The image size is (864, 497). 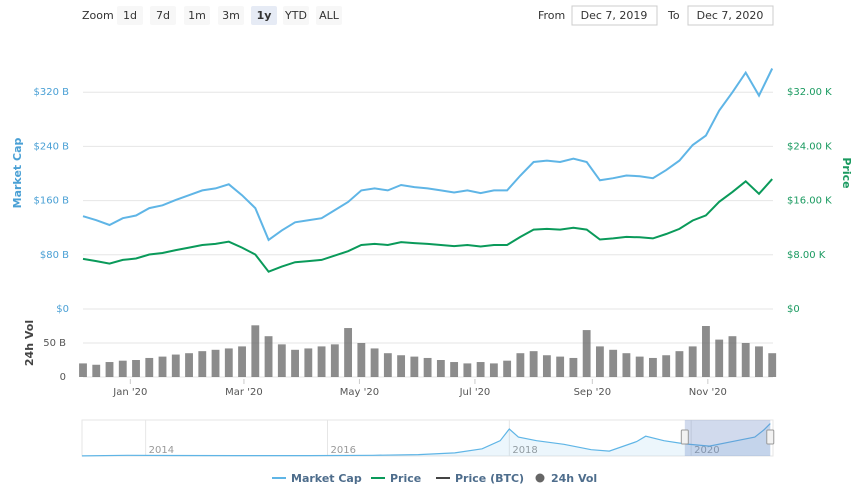 I want to click on y-tick-label: $320 B, so click(x=52, y=92).